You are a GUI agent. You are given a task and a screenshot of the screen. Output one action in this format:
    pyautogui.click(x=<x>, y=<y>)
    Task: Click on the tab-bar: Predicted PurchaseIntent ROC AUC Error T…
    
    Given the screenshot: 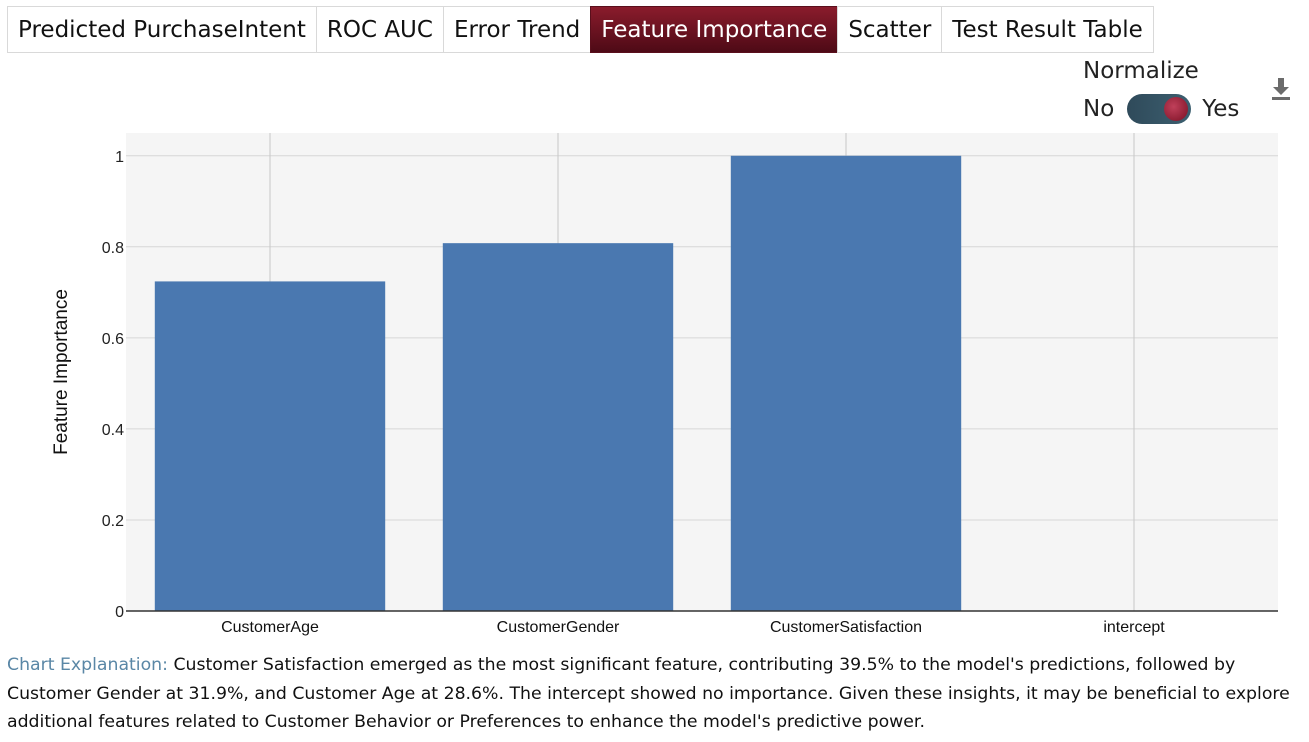 What is the action you would take?
    pyautogui.click(x=580, y=29)
    